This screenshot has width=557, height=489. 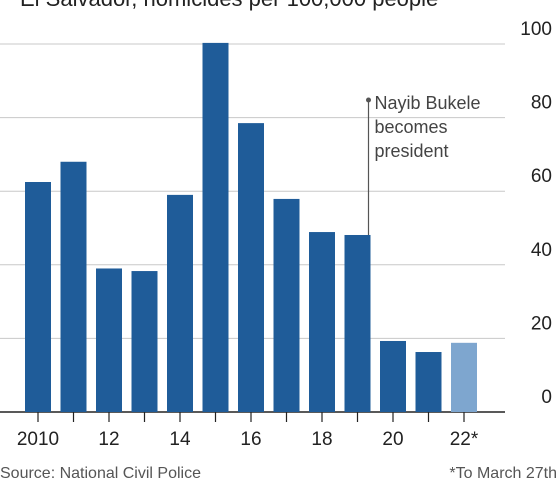 What do you see at coordinates (503, 473) in the screenshot?
I see `footnote: *To March 27th` at bounding box center [503, 473].